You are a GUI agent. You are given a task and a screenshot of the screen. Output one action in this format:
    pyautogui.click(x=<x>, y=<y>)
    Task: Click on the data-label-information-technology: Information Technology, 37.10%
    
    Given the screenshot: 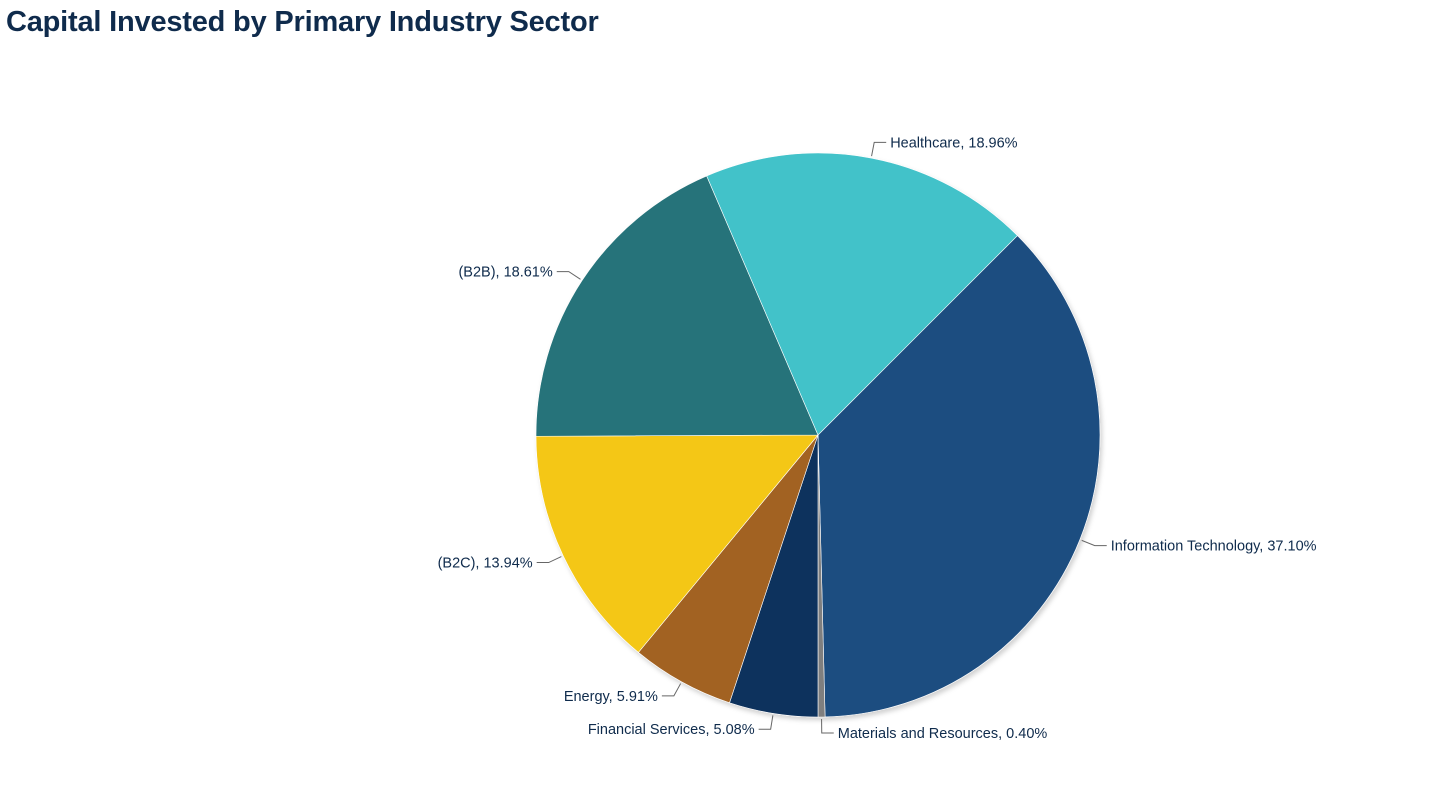 What is the action you would take?
    pyautogui.click(x=1214, y=547)
    